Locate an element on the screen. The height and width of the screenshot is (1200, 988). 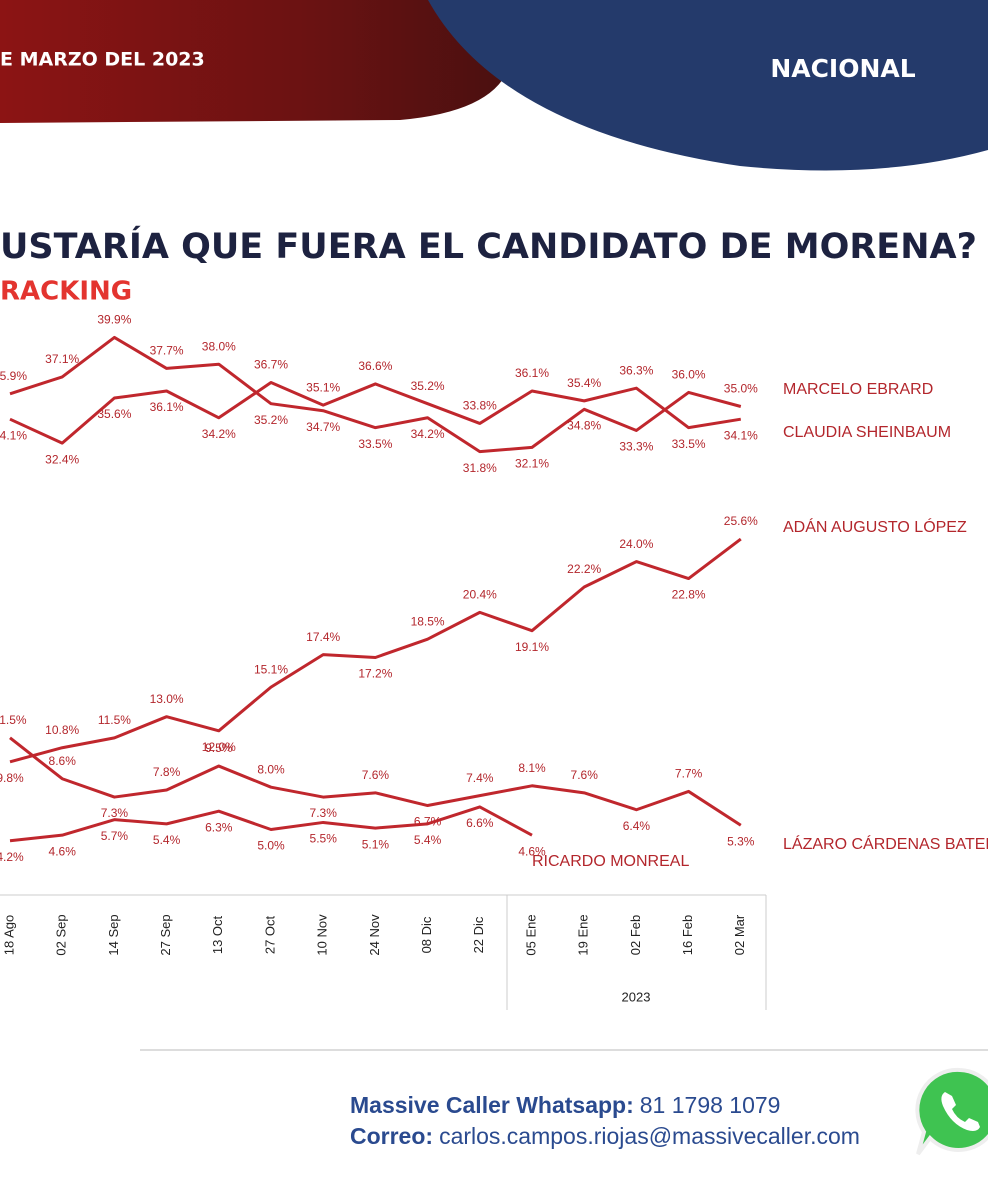
data-label: 39.9% is located at coordinates (114, 320).